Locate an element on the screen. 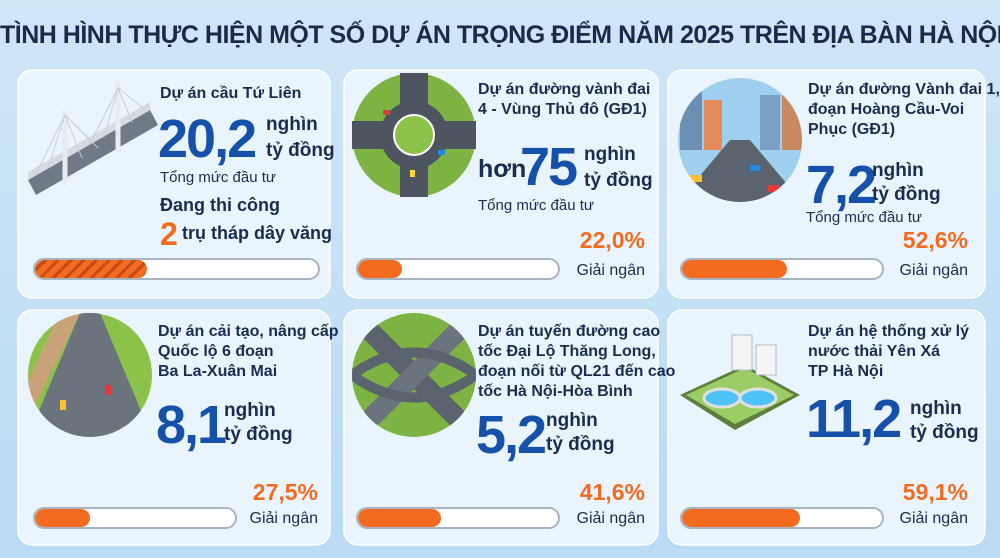 The width and height of the screenshot is (1000, 558). prefix: hơn is located at coordinates (502, 169).